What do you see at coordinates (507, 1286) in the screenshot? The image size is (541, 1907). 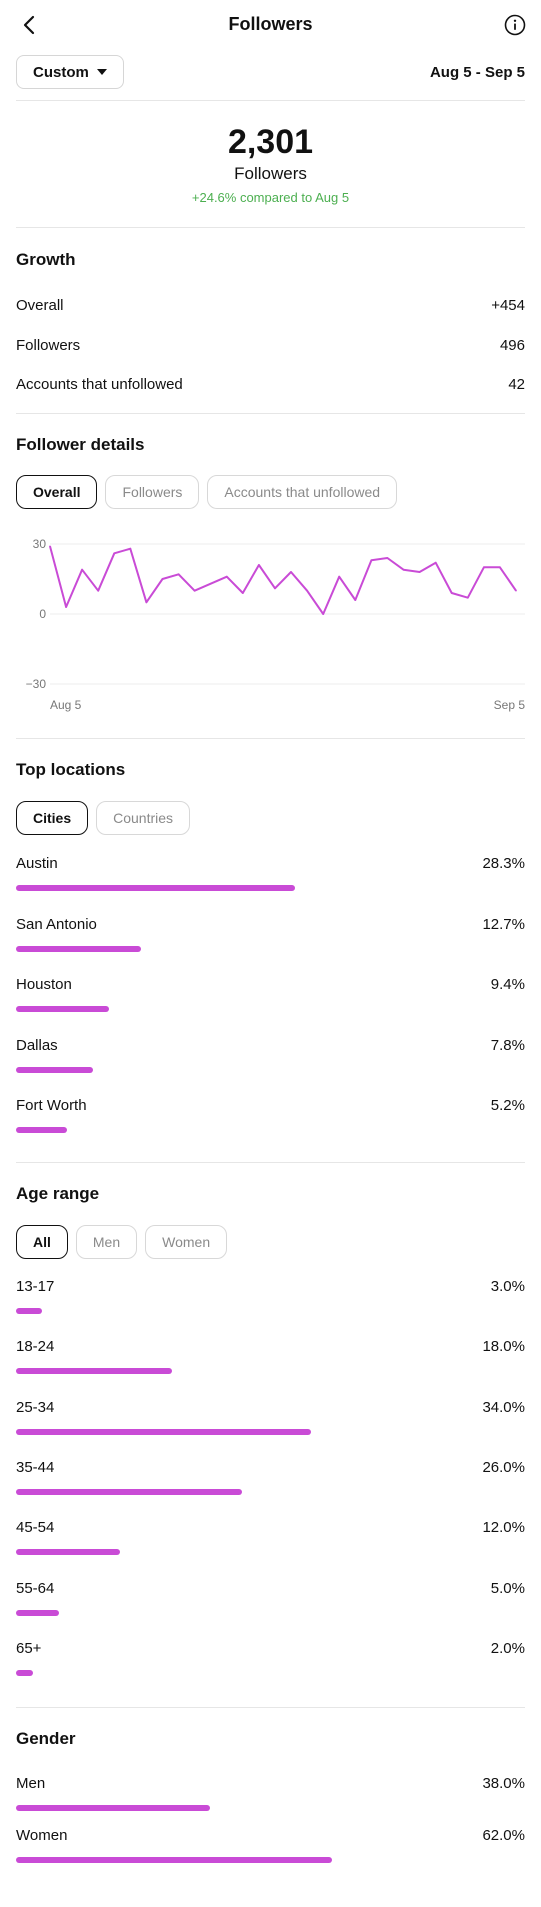 I see `item-value: 3.0%` at bounding box center [507, 1286].